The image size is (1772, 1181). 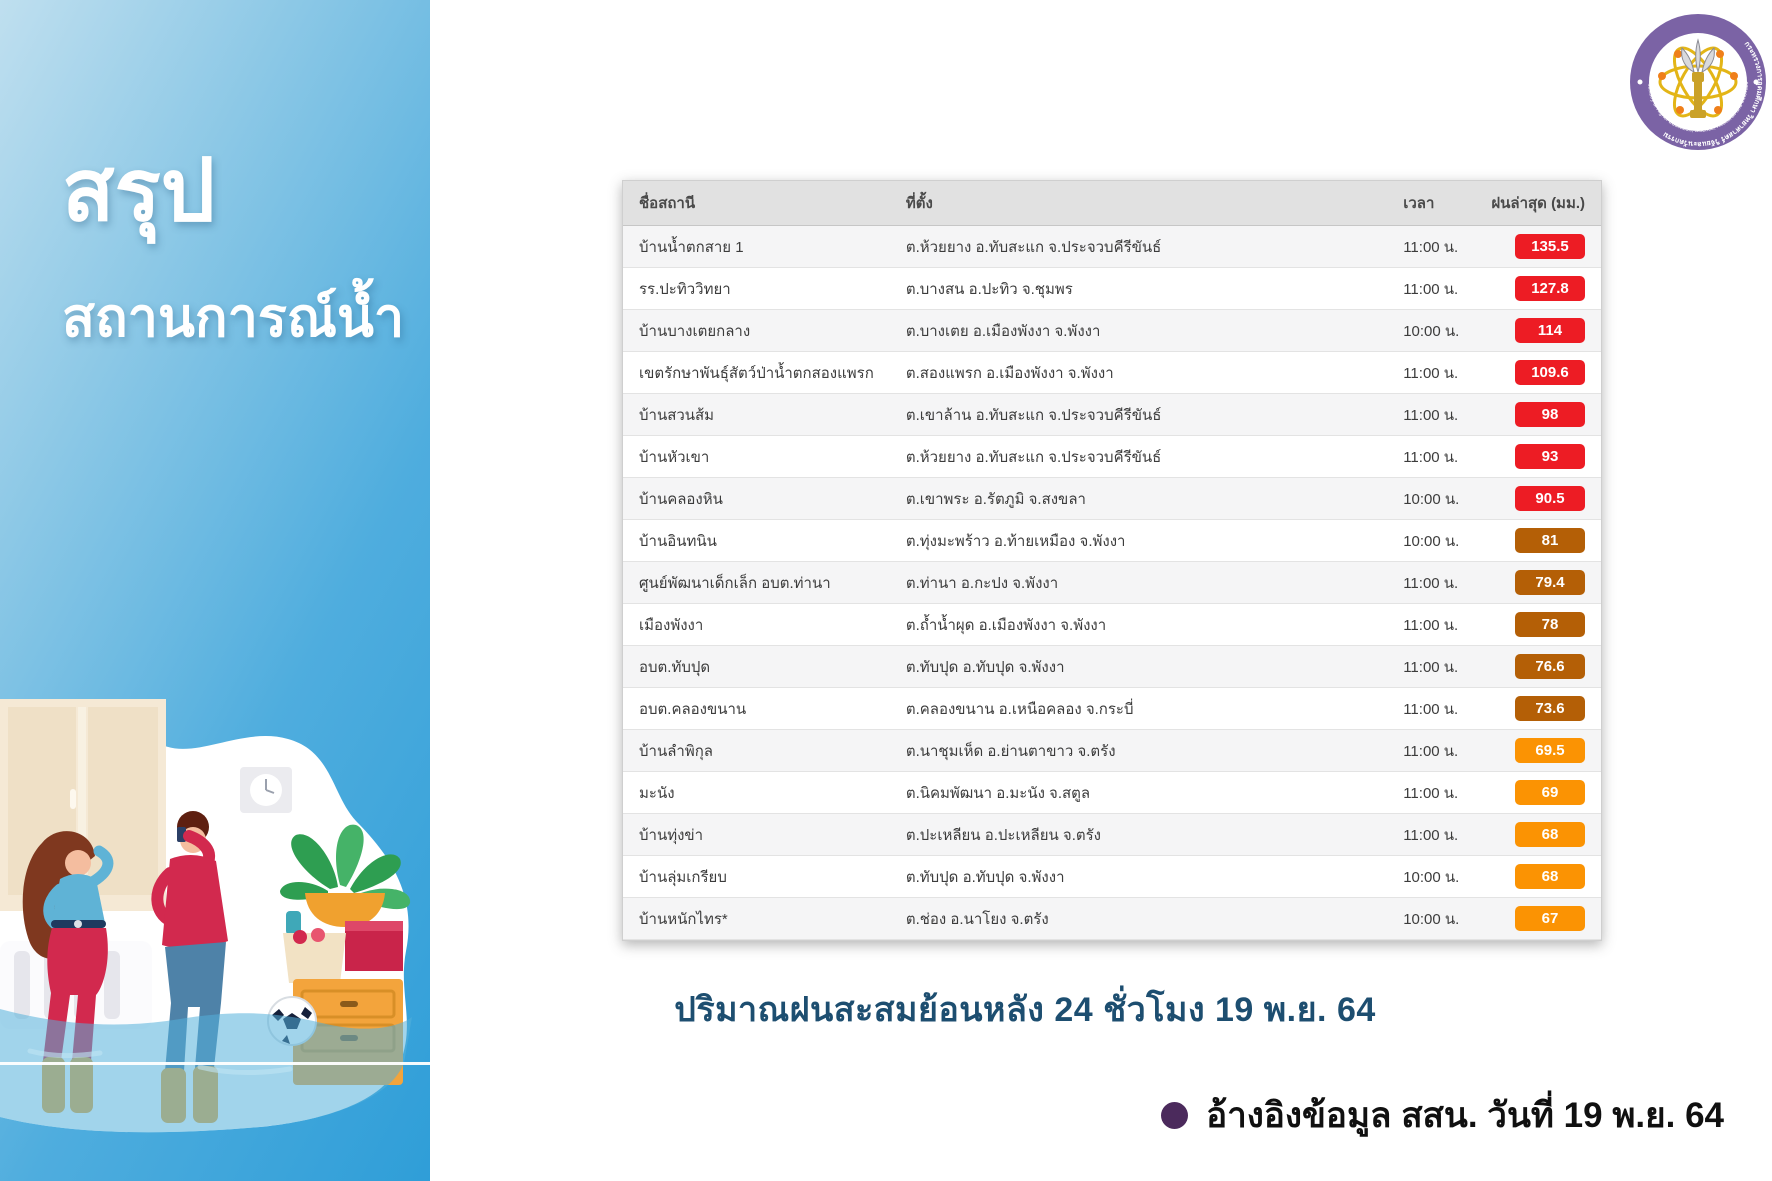 What do you see at coordinates (1138, 414) in the screenshot?
I see `location-cell: ต.เขาล้าน อ.ทับสะแก จ.ประจวบคีรีขันธ์` at bounding box center [1138, 414].